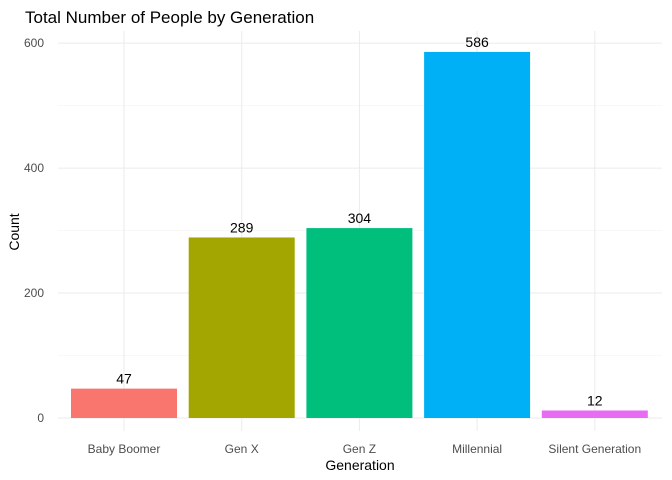 The height and width of the screenshot is (480, 672). Describe the element at coordinates (359, 449) in the screenshot. I see `x-tick-label: Gen Z` at that location.